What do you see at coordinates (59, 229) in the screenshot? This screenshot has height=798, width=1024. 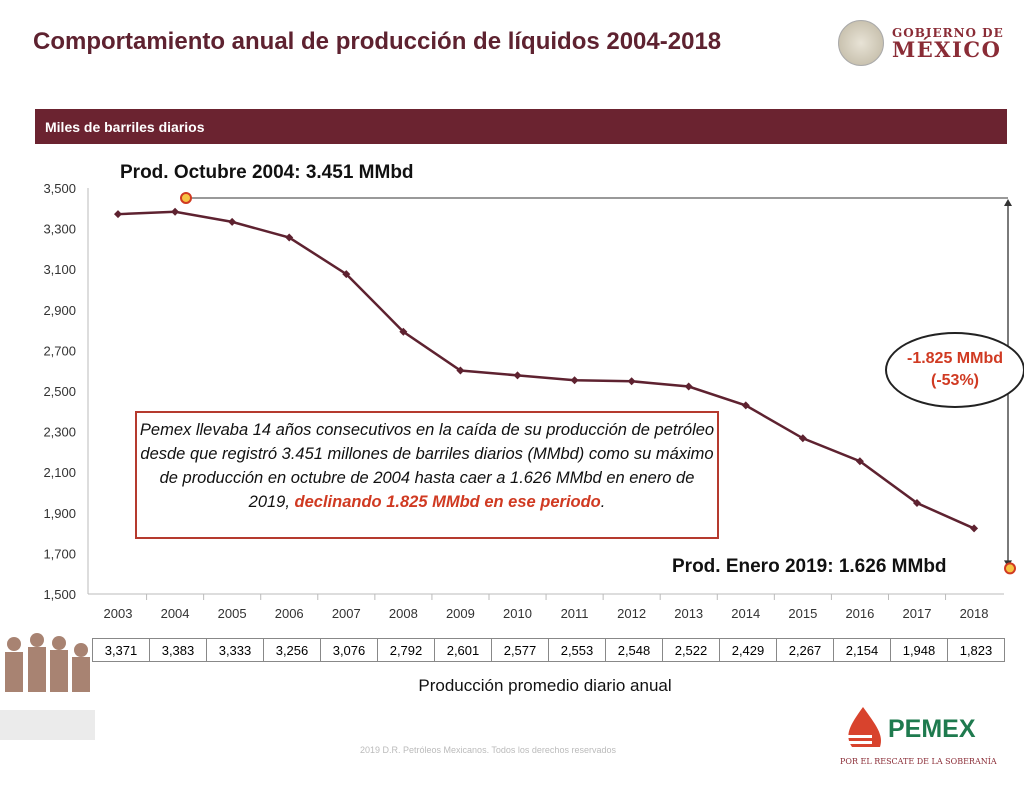 I see `y-tick-label: 3,300` at bounding box center [59, 229].